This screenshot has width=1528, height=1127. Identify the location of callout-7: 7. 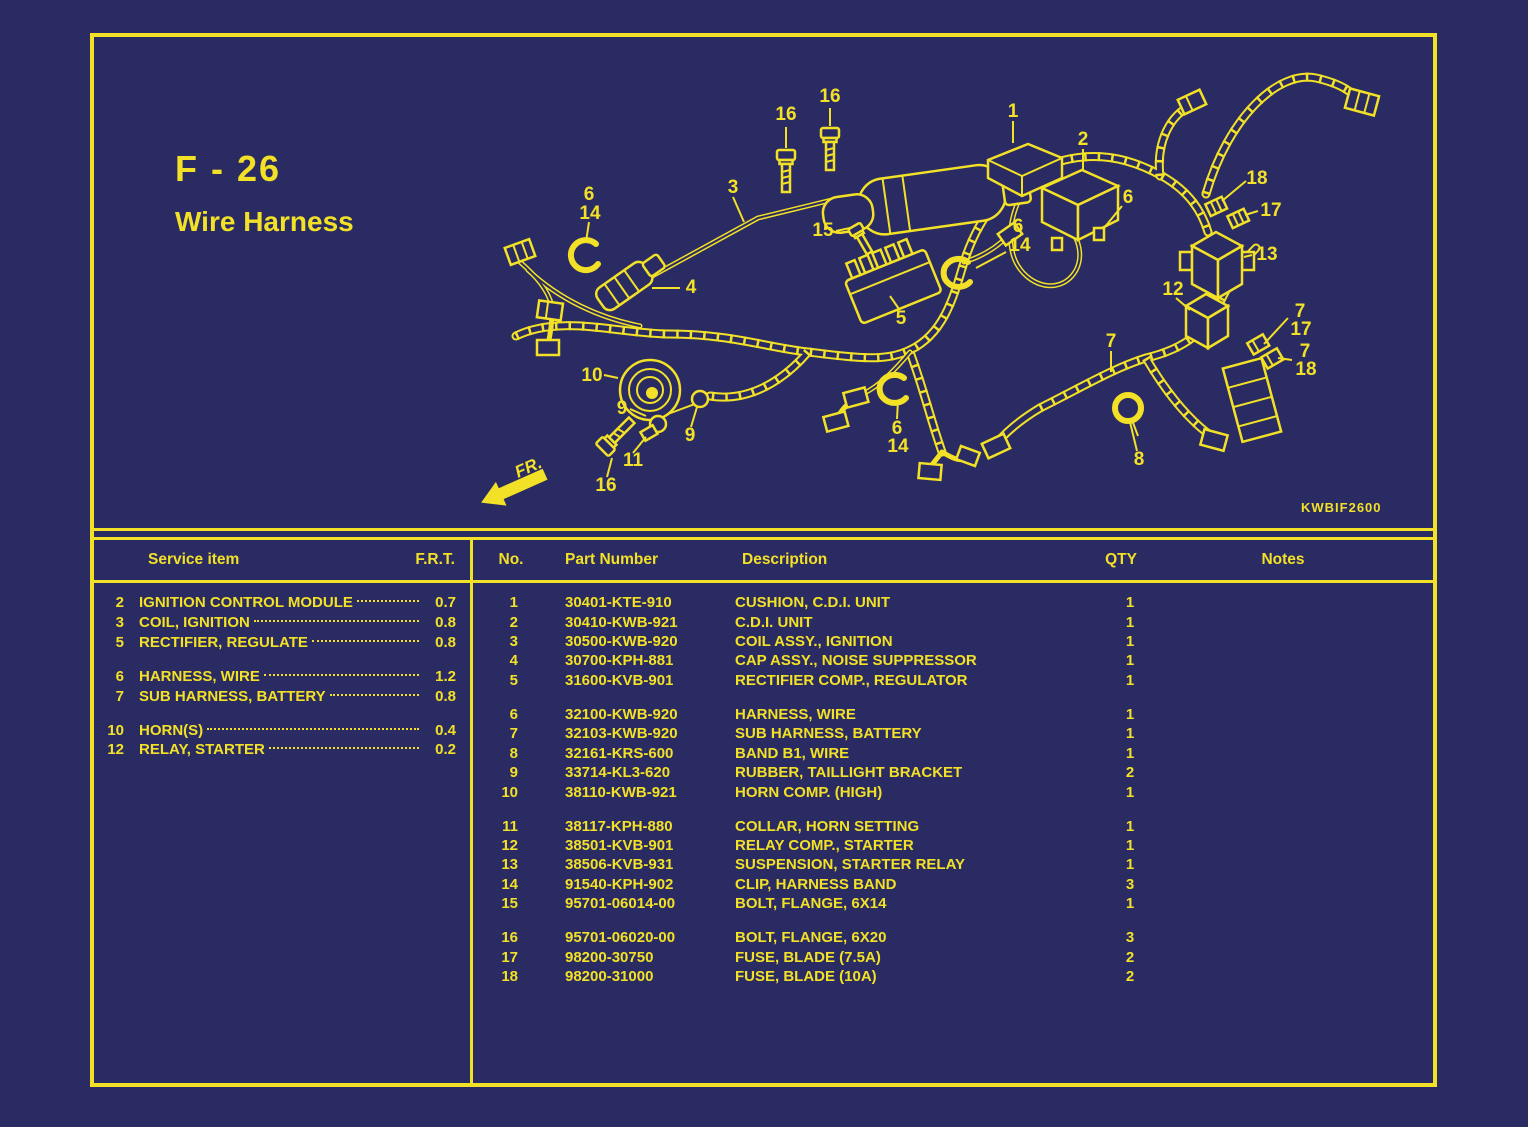
(1300, 311).